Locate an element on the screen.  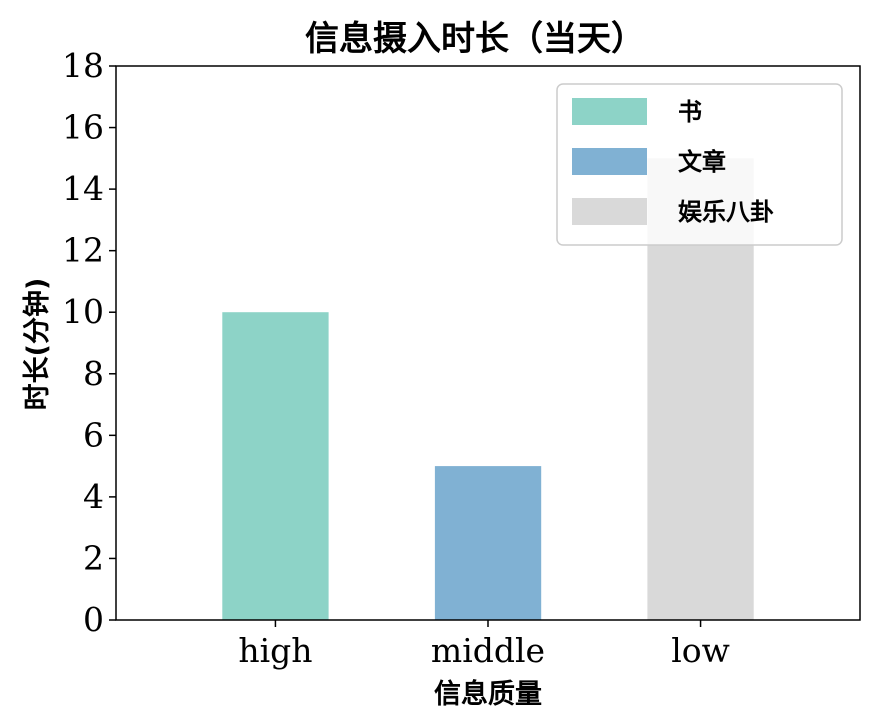
bar-high is located at coordinates (275, 466).